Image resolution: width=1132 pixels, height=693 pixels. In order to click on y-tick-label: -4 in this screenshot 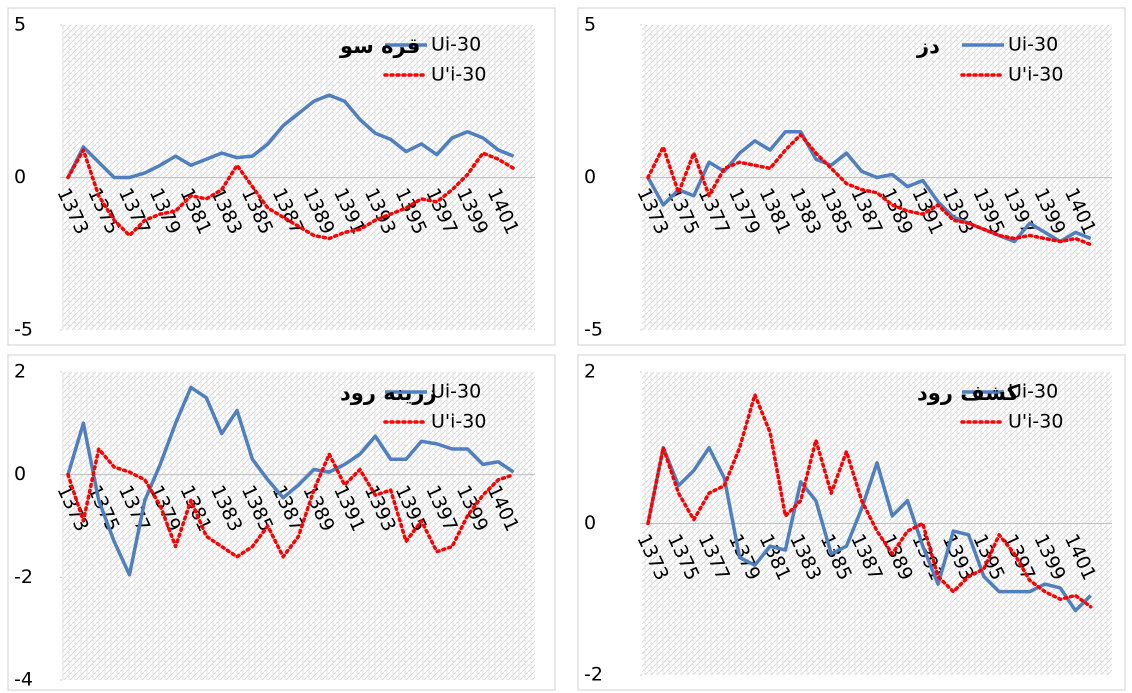, I will do `click(23, 680)`.